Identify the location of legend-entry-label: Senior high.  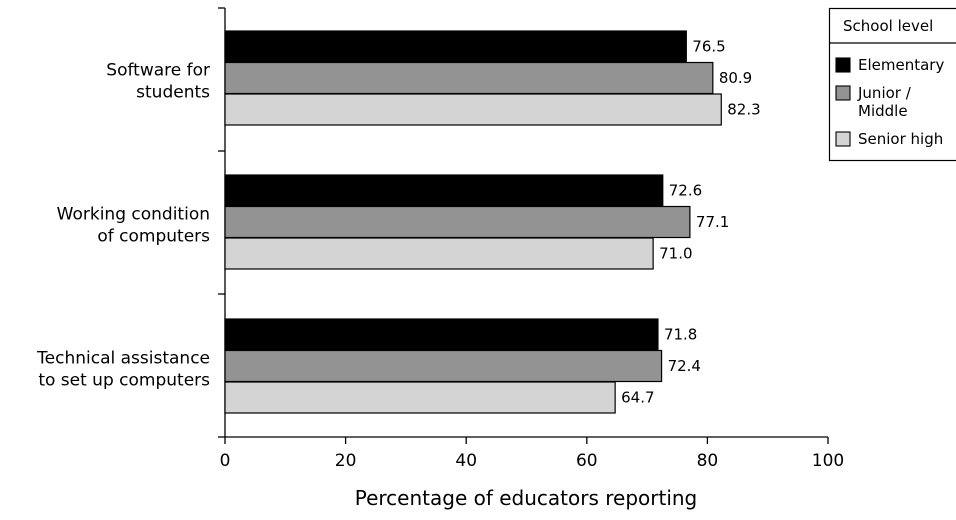
(900, 139).